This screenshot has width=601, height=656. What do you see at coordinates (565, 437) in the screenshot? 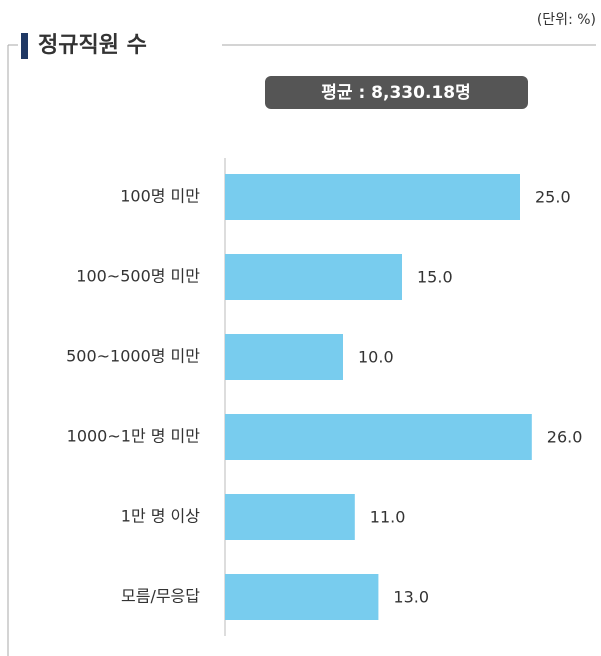
I see `value-label: 26.0` at bounding box center [565, 437].